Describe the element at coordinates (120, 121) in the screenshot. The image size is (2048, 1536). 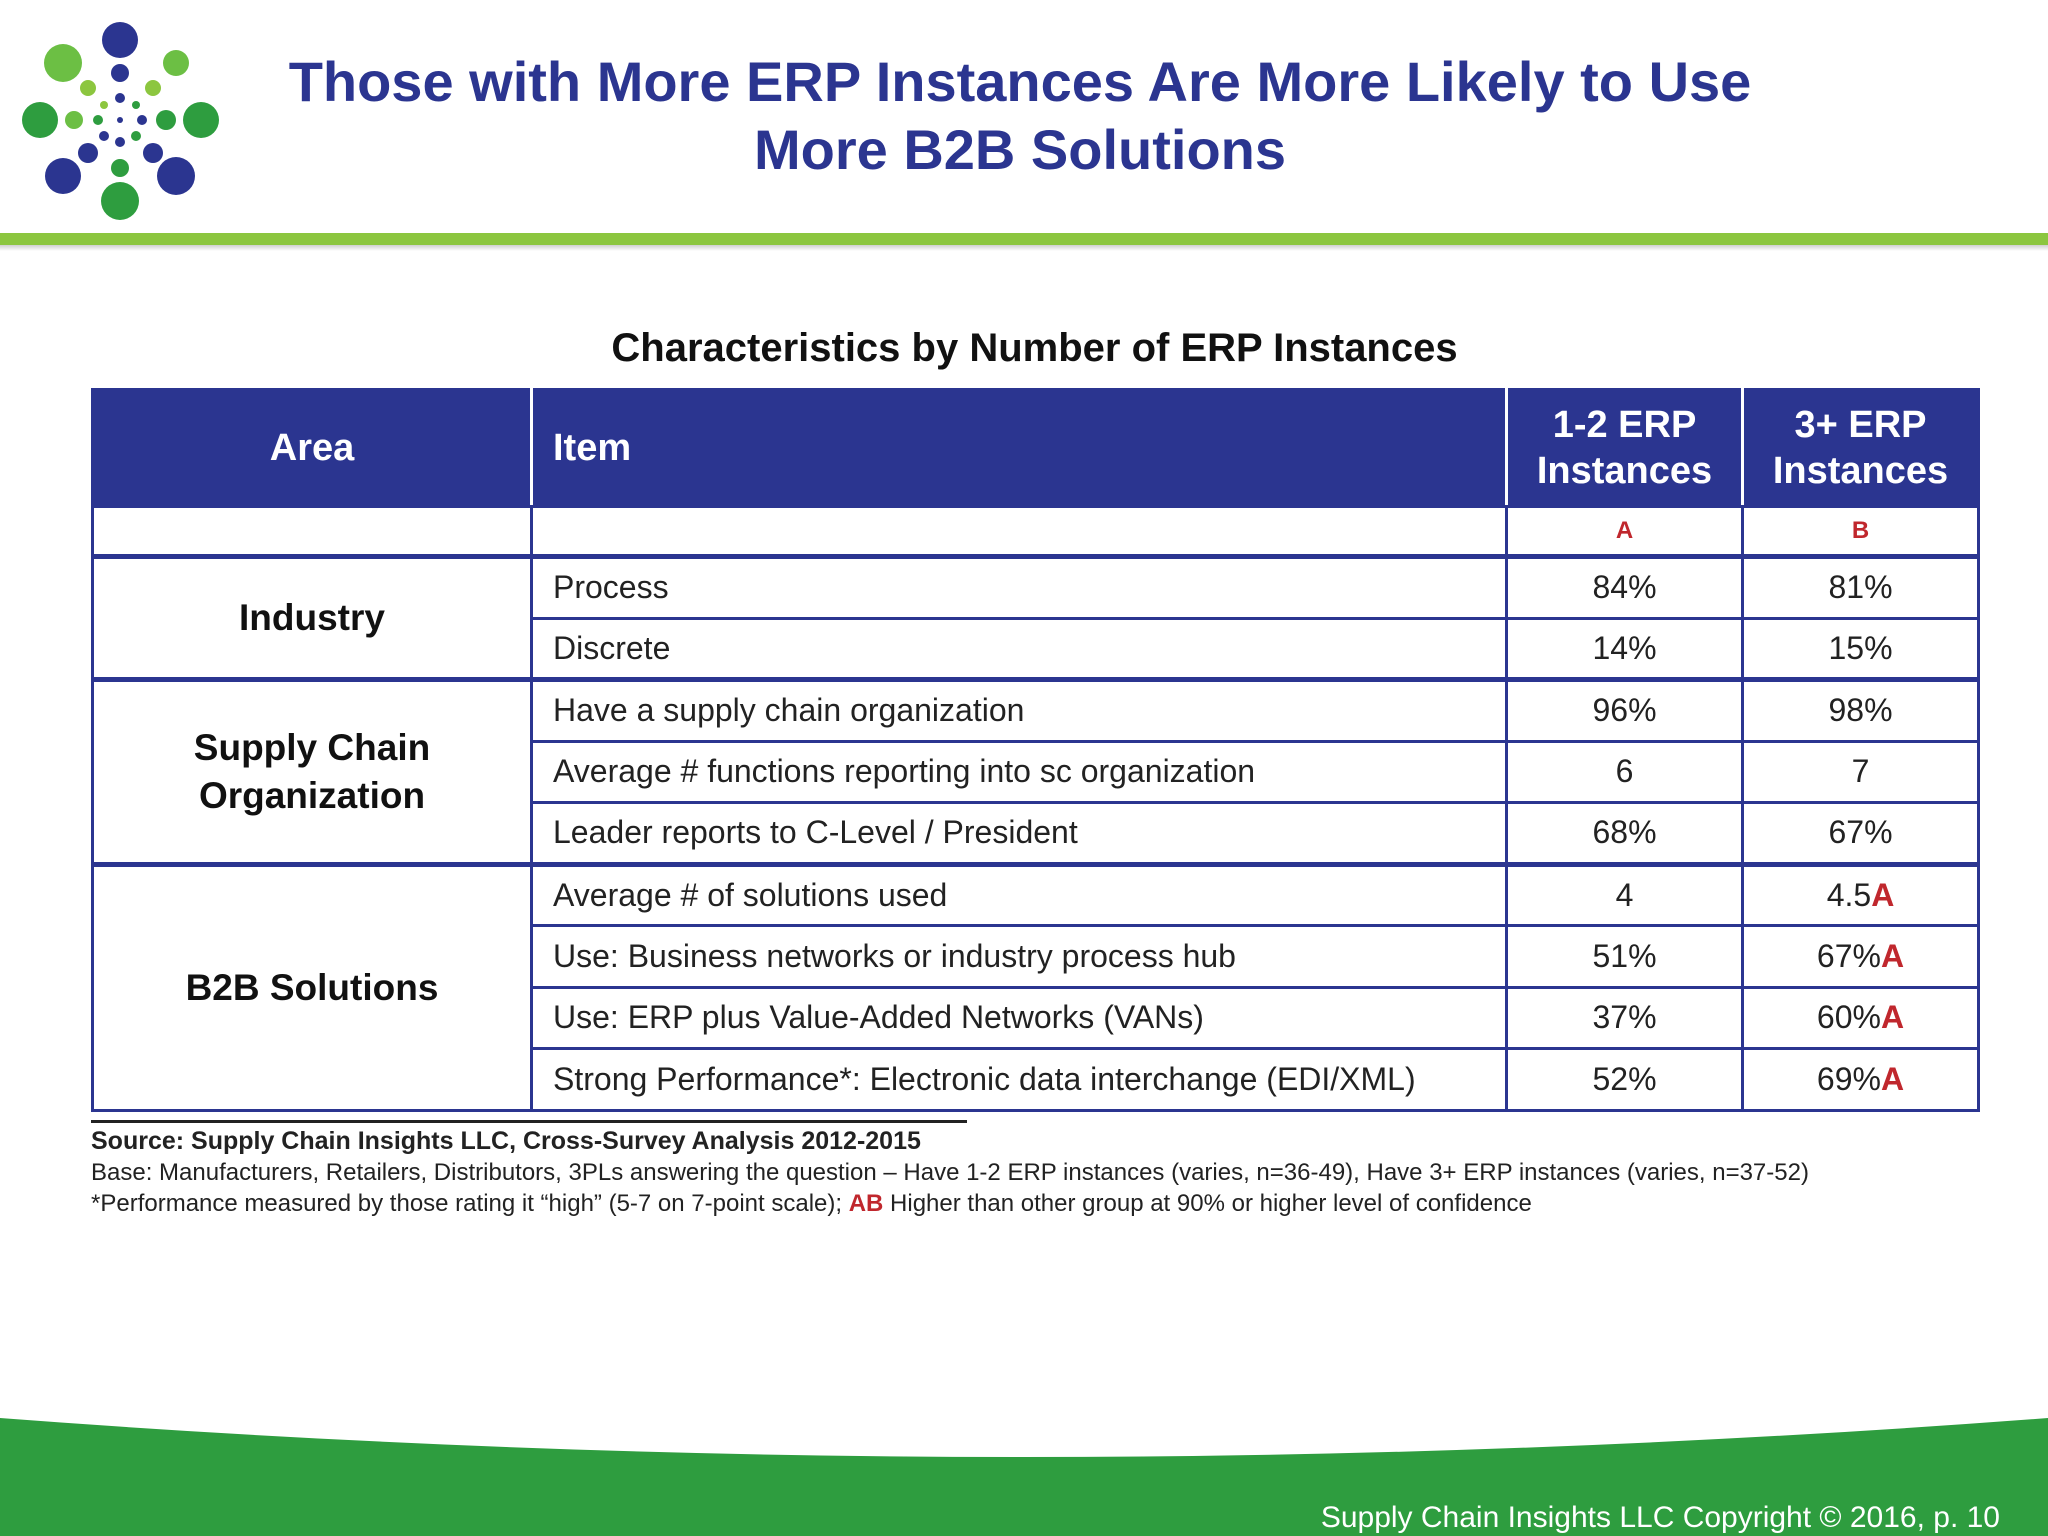
I see `dot-burst-logo-icon` at that location.